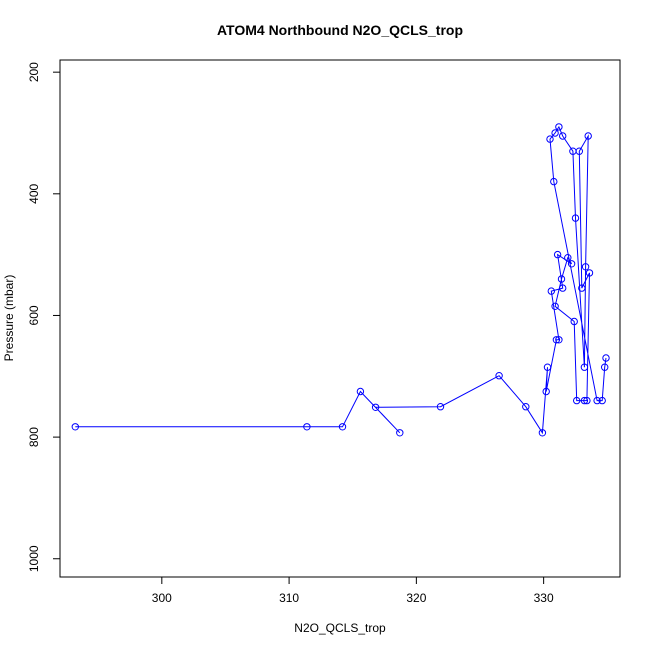 The image size is (650, 650). Describe the element at coordinates (34, 193) in the screenshot. I see `y-tick-label: 400` at that location.